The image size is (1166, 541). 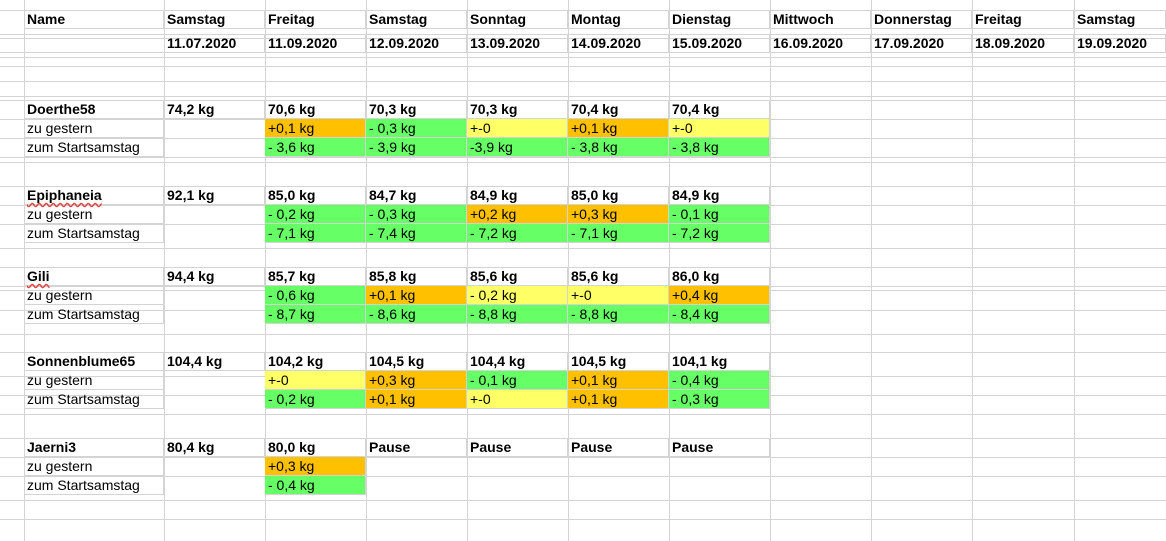 What do you see at coordinates (517, 43) in the screenshot?
I see `header-date-cell: 13.09.2020` at bounding box center [517, 43].